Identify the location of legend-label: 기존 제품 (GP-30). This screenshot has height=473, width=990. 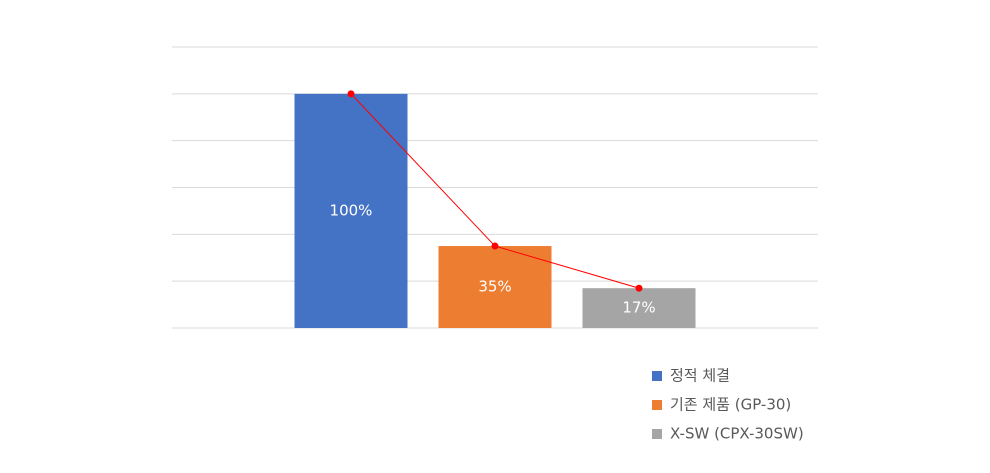
(730, 405).